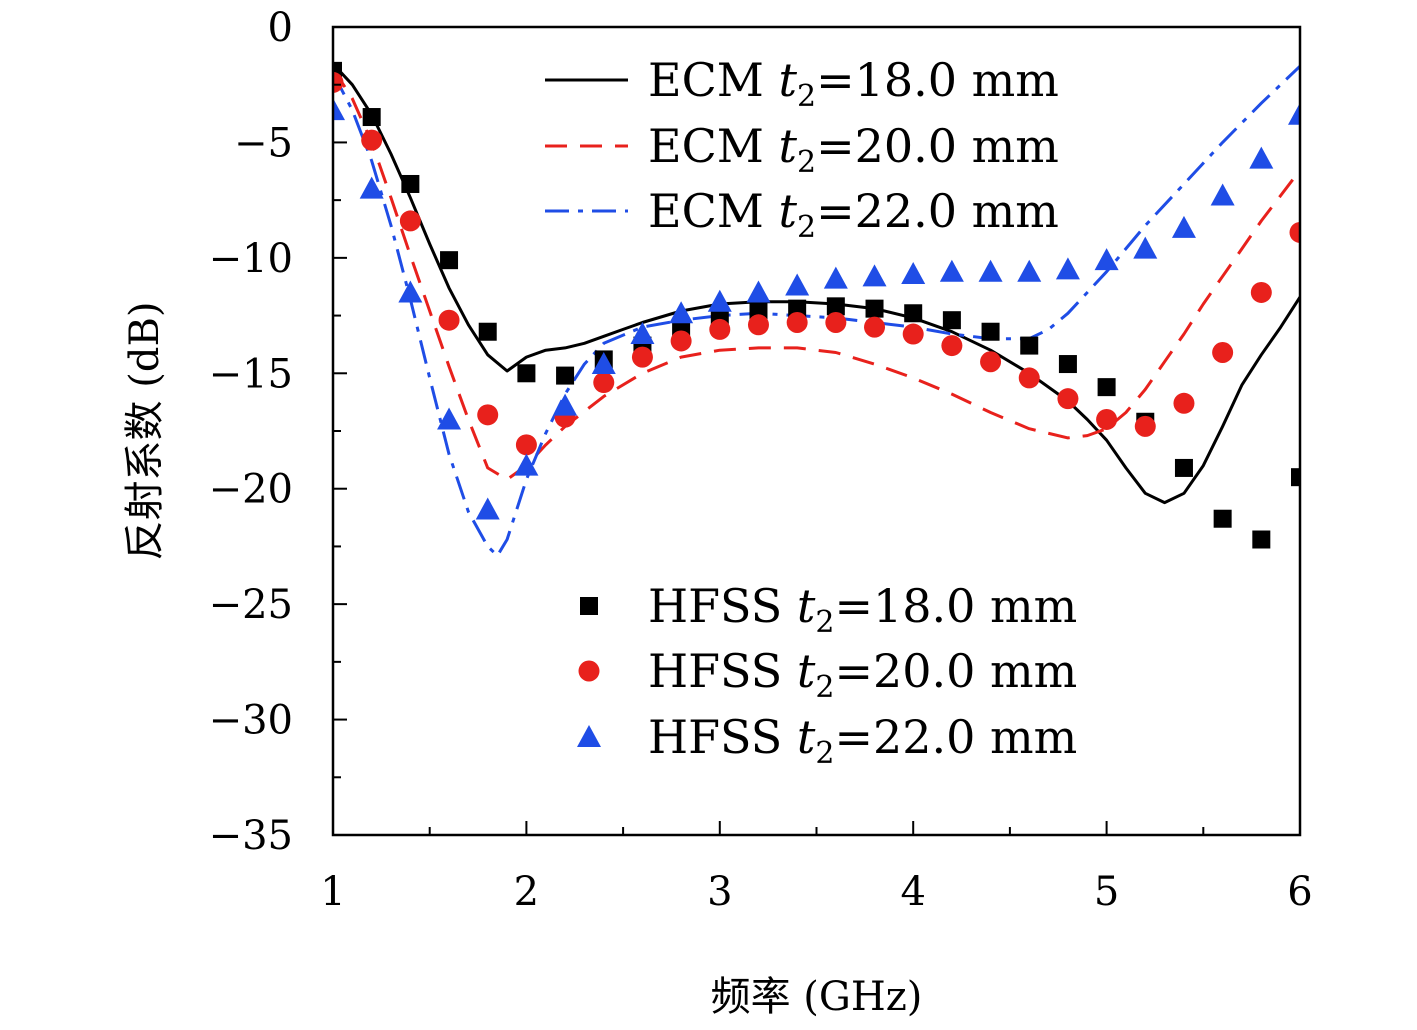 The width and height of the screenshot is (1417, 1030). I want to click on y-tick-label: −35, so click(251, 836).